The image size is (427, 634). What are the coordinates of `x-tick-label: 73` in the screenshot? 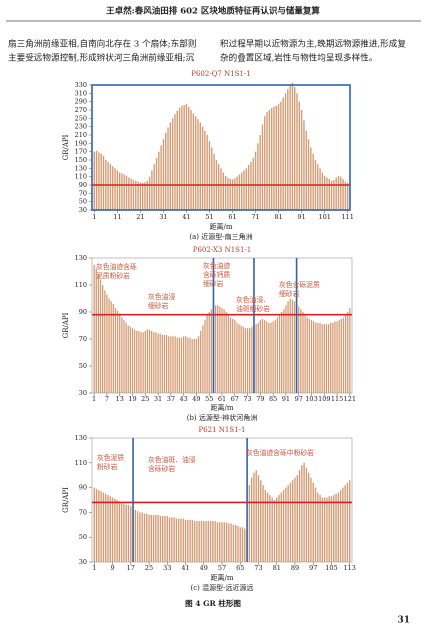 It's located at (258, 568).